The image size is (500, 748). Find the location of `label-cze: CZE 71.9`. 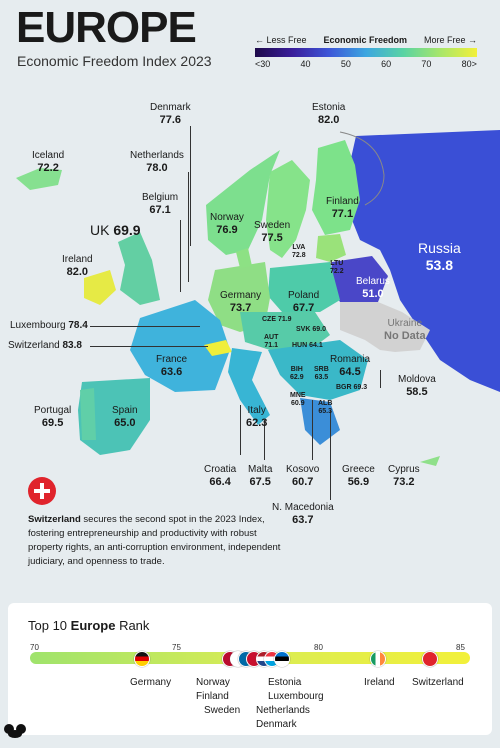

label-cze: CZE 71.9 is located at coordinates (277, 319).